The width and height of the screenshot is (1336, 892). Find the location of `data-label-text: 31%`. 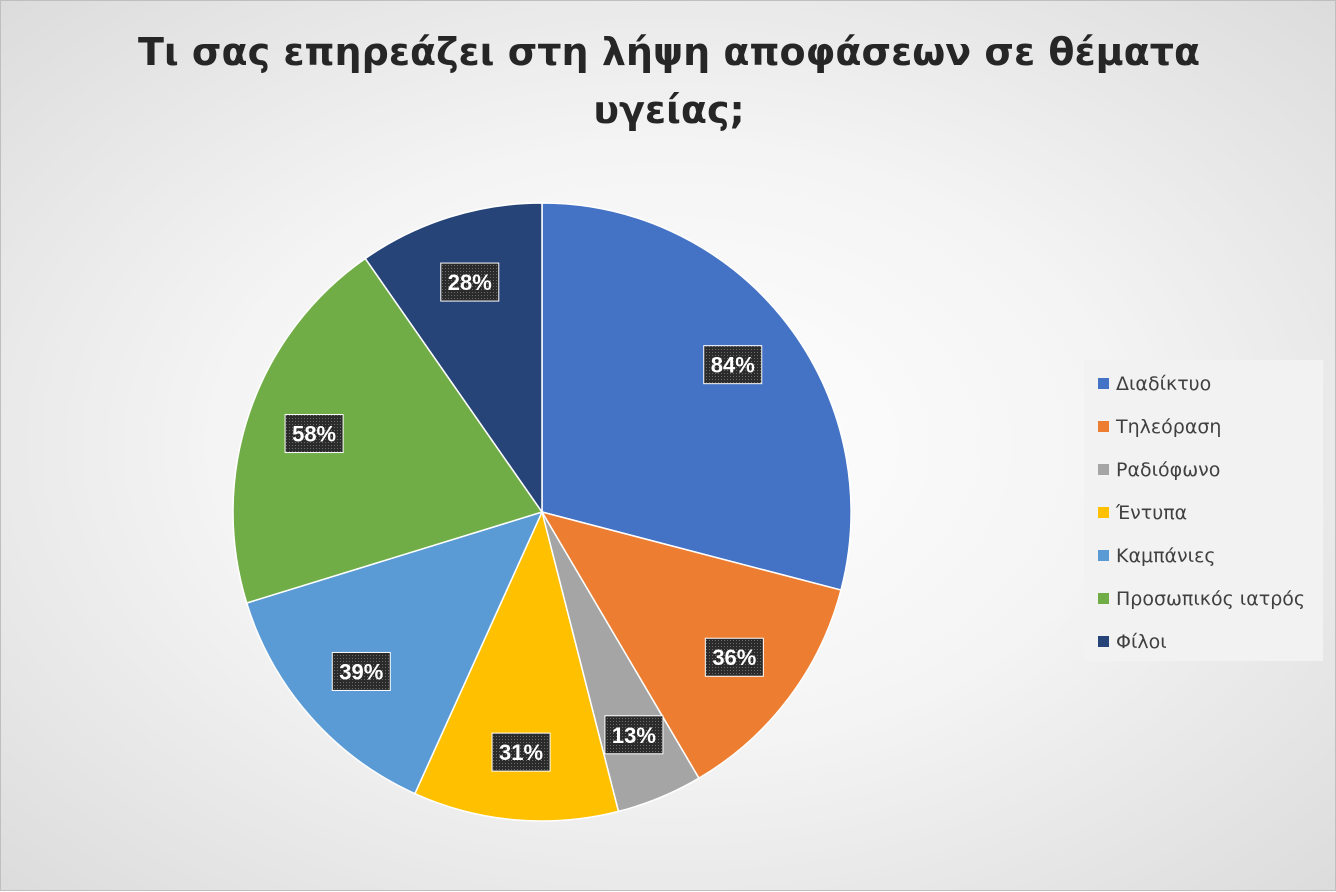

data-label-text: 31% is located at coordinates (521, 752).